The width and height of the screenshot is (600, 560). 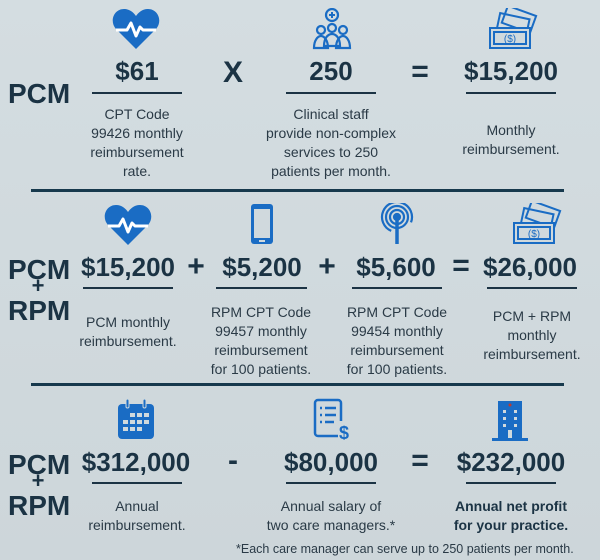 I want to click on invoice-dollar-icon: $, so click(x=332, y=420).